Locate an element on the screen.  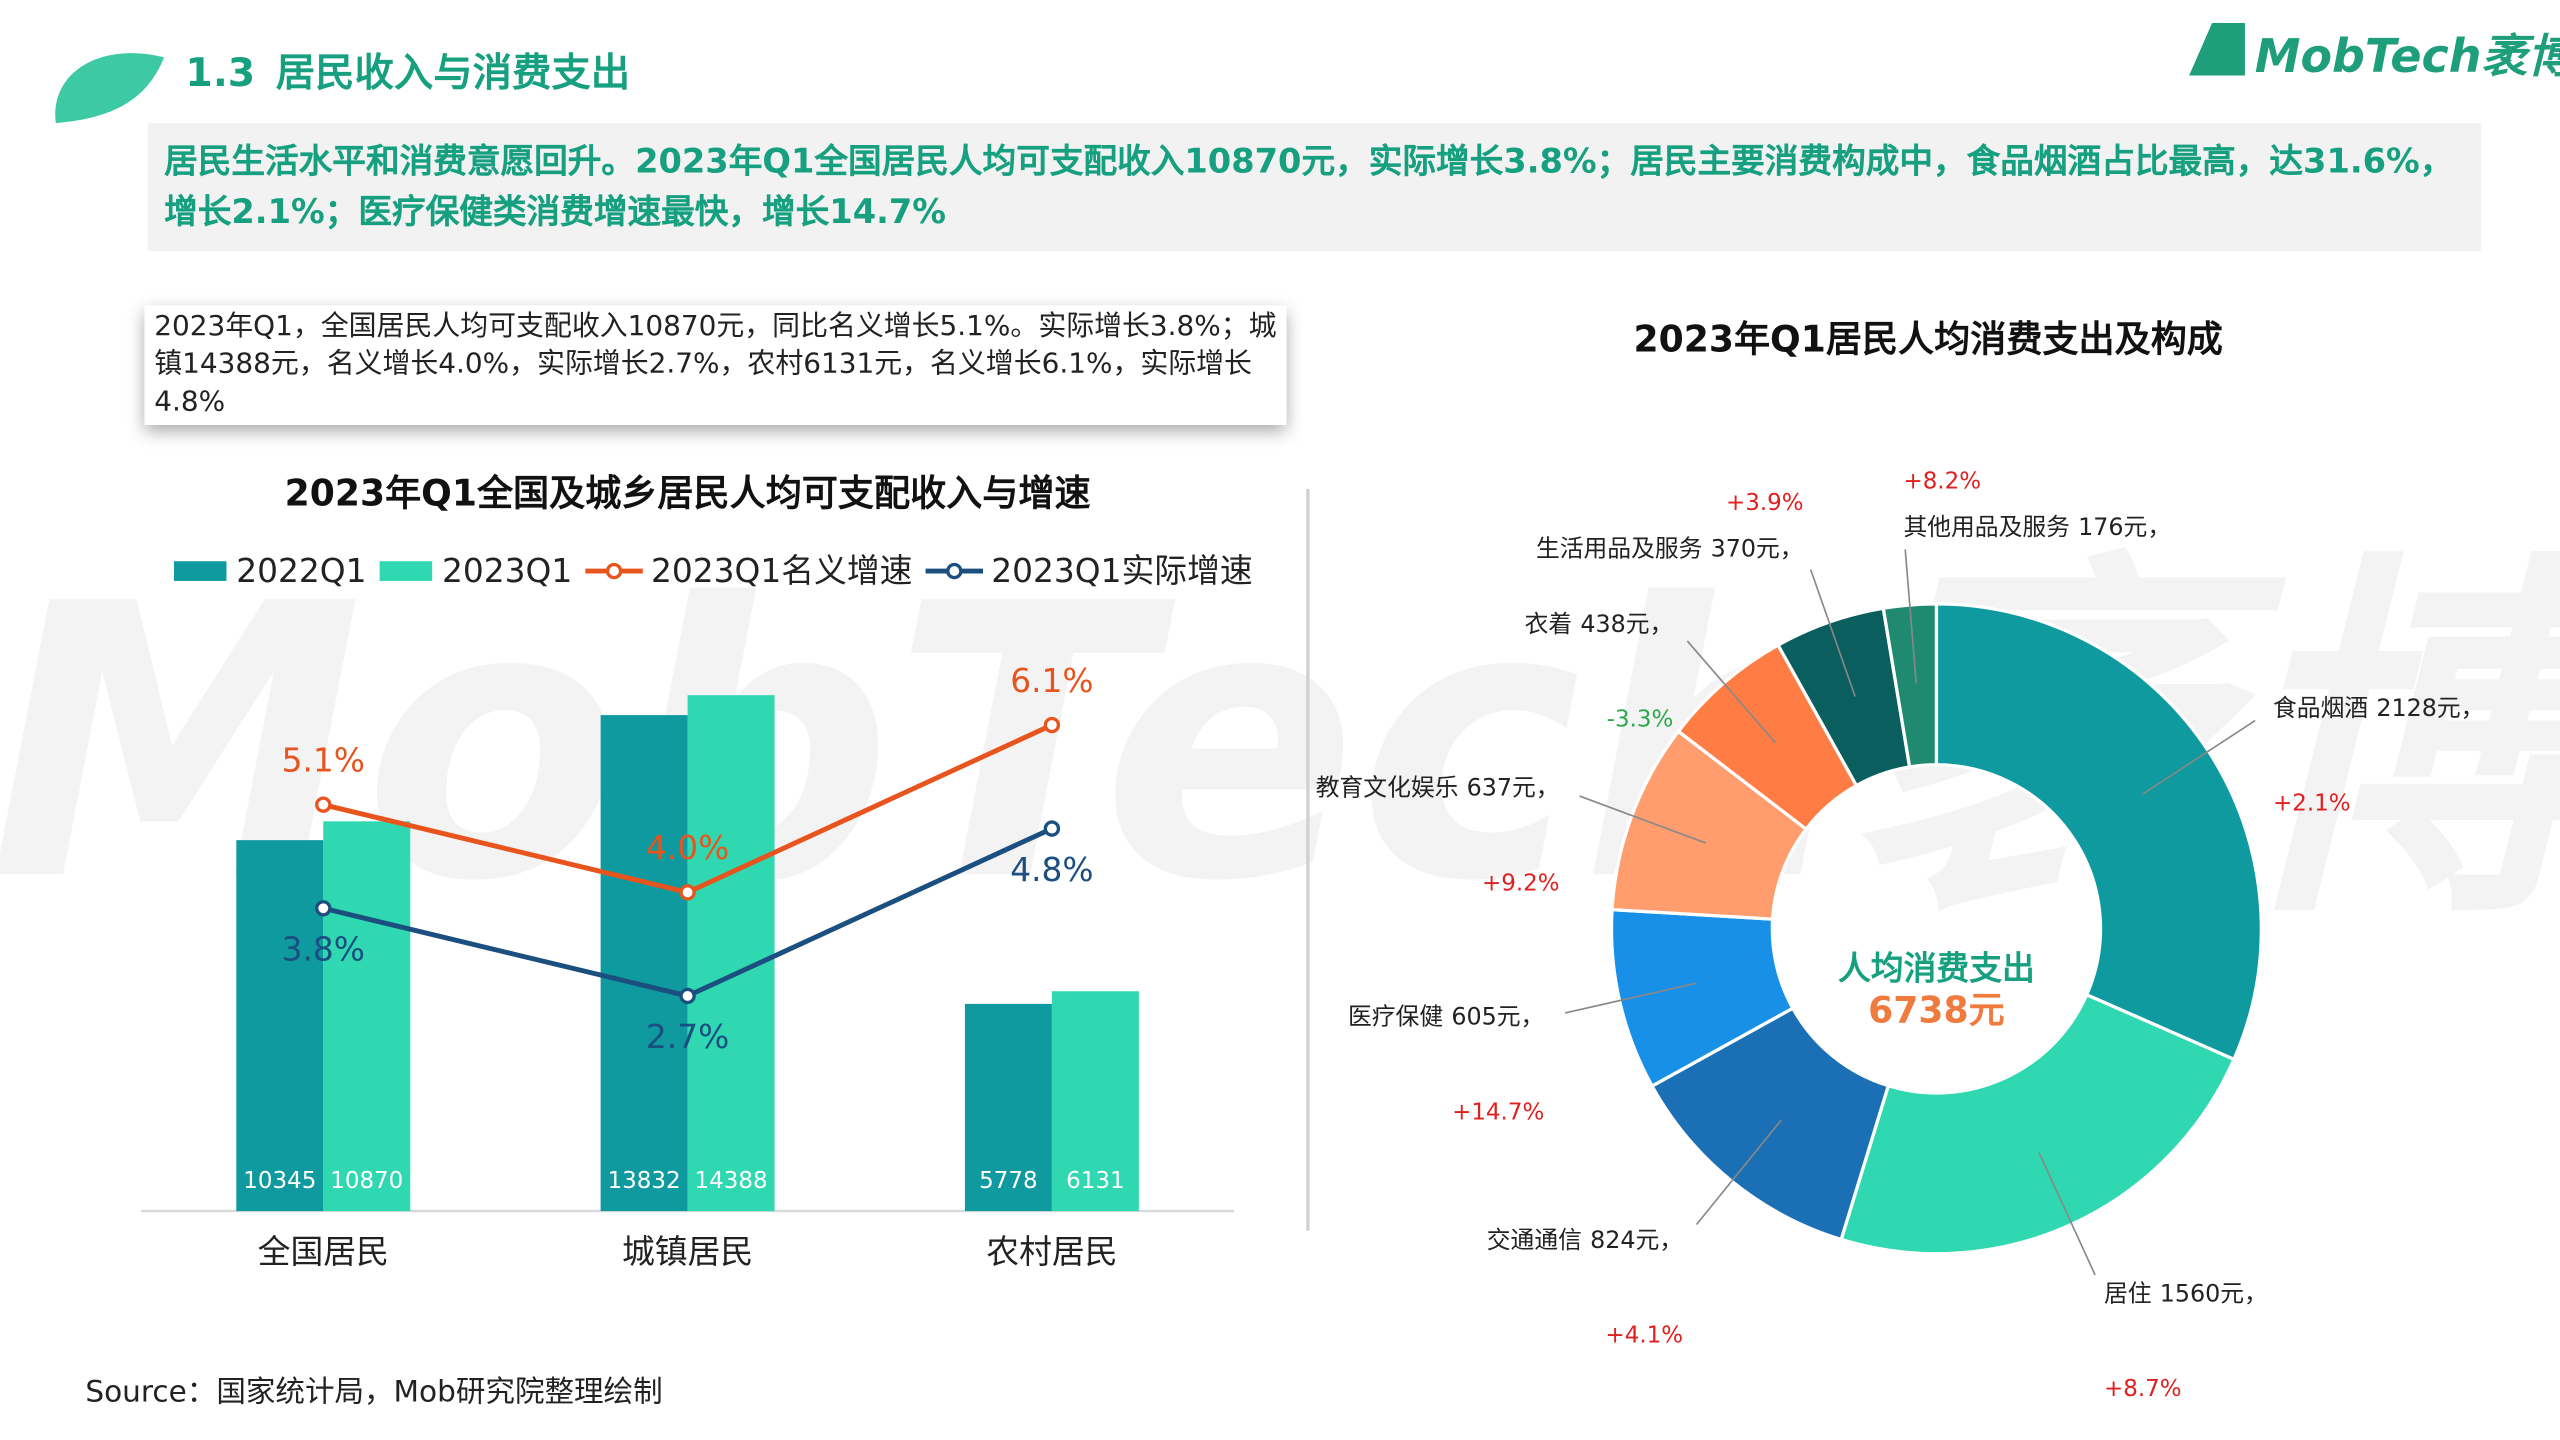
bar-value-label: 10870 is located at coordinates (366, 1181).